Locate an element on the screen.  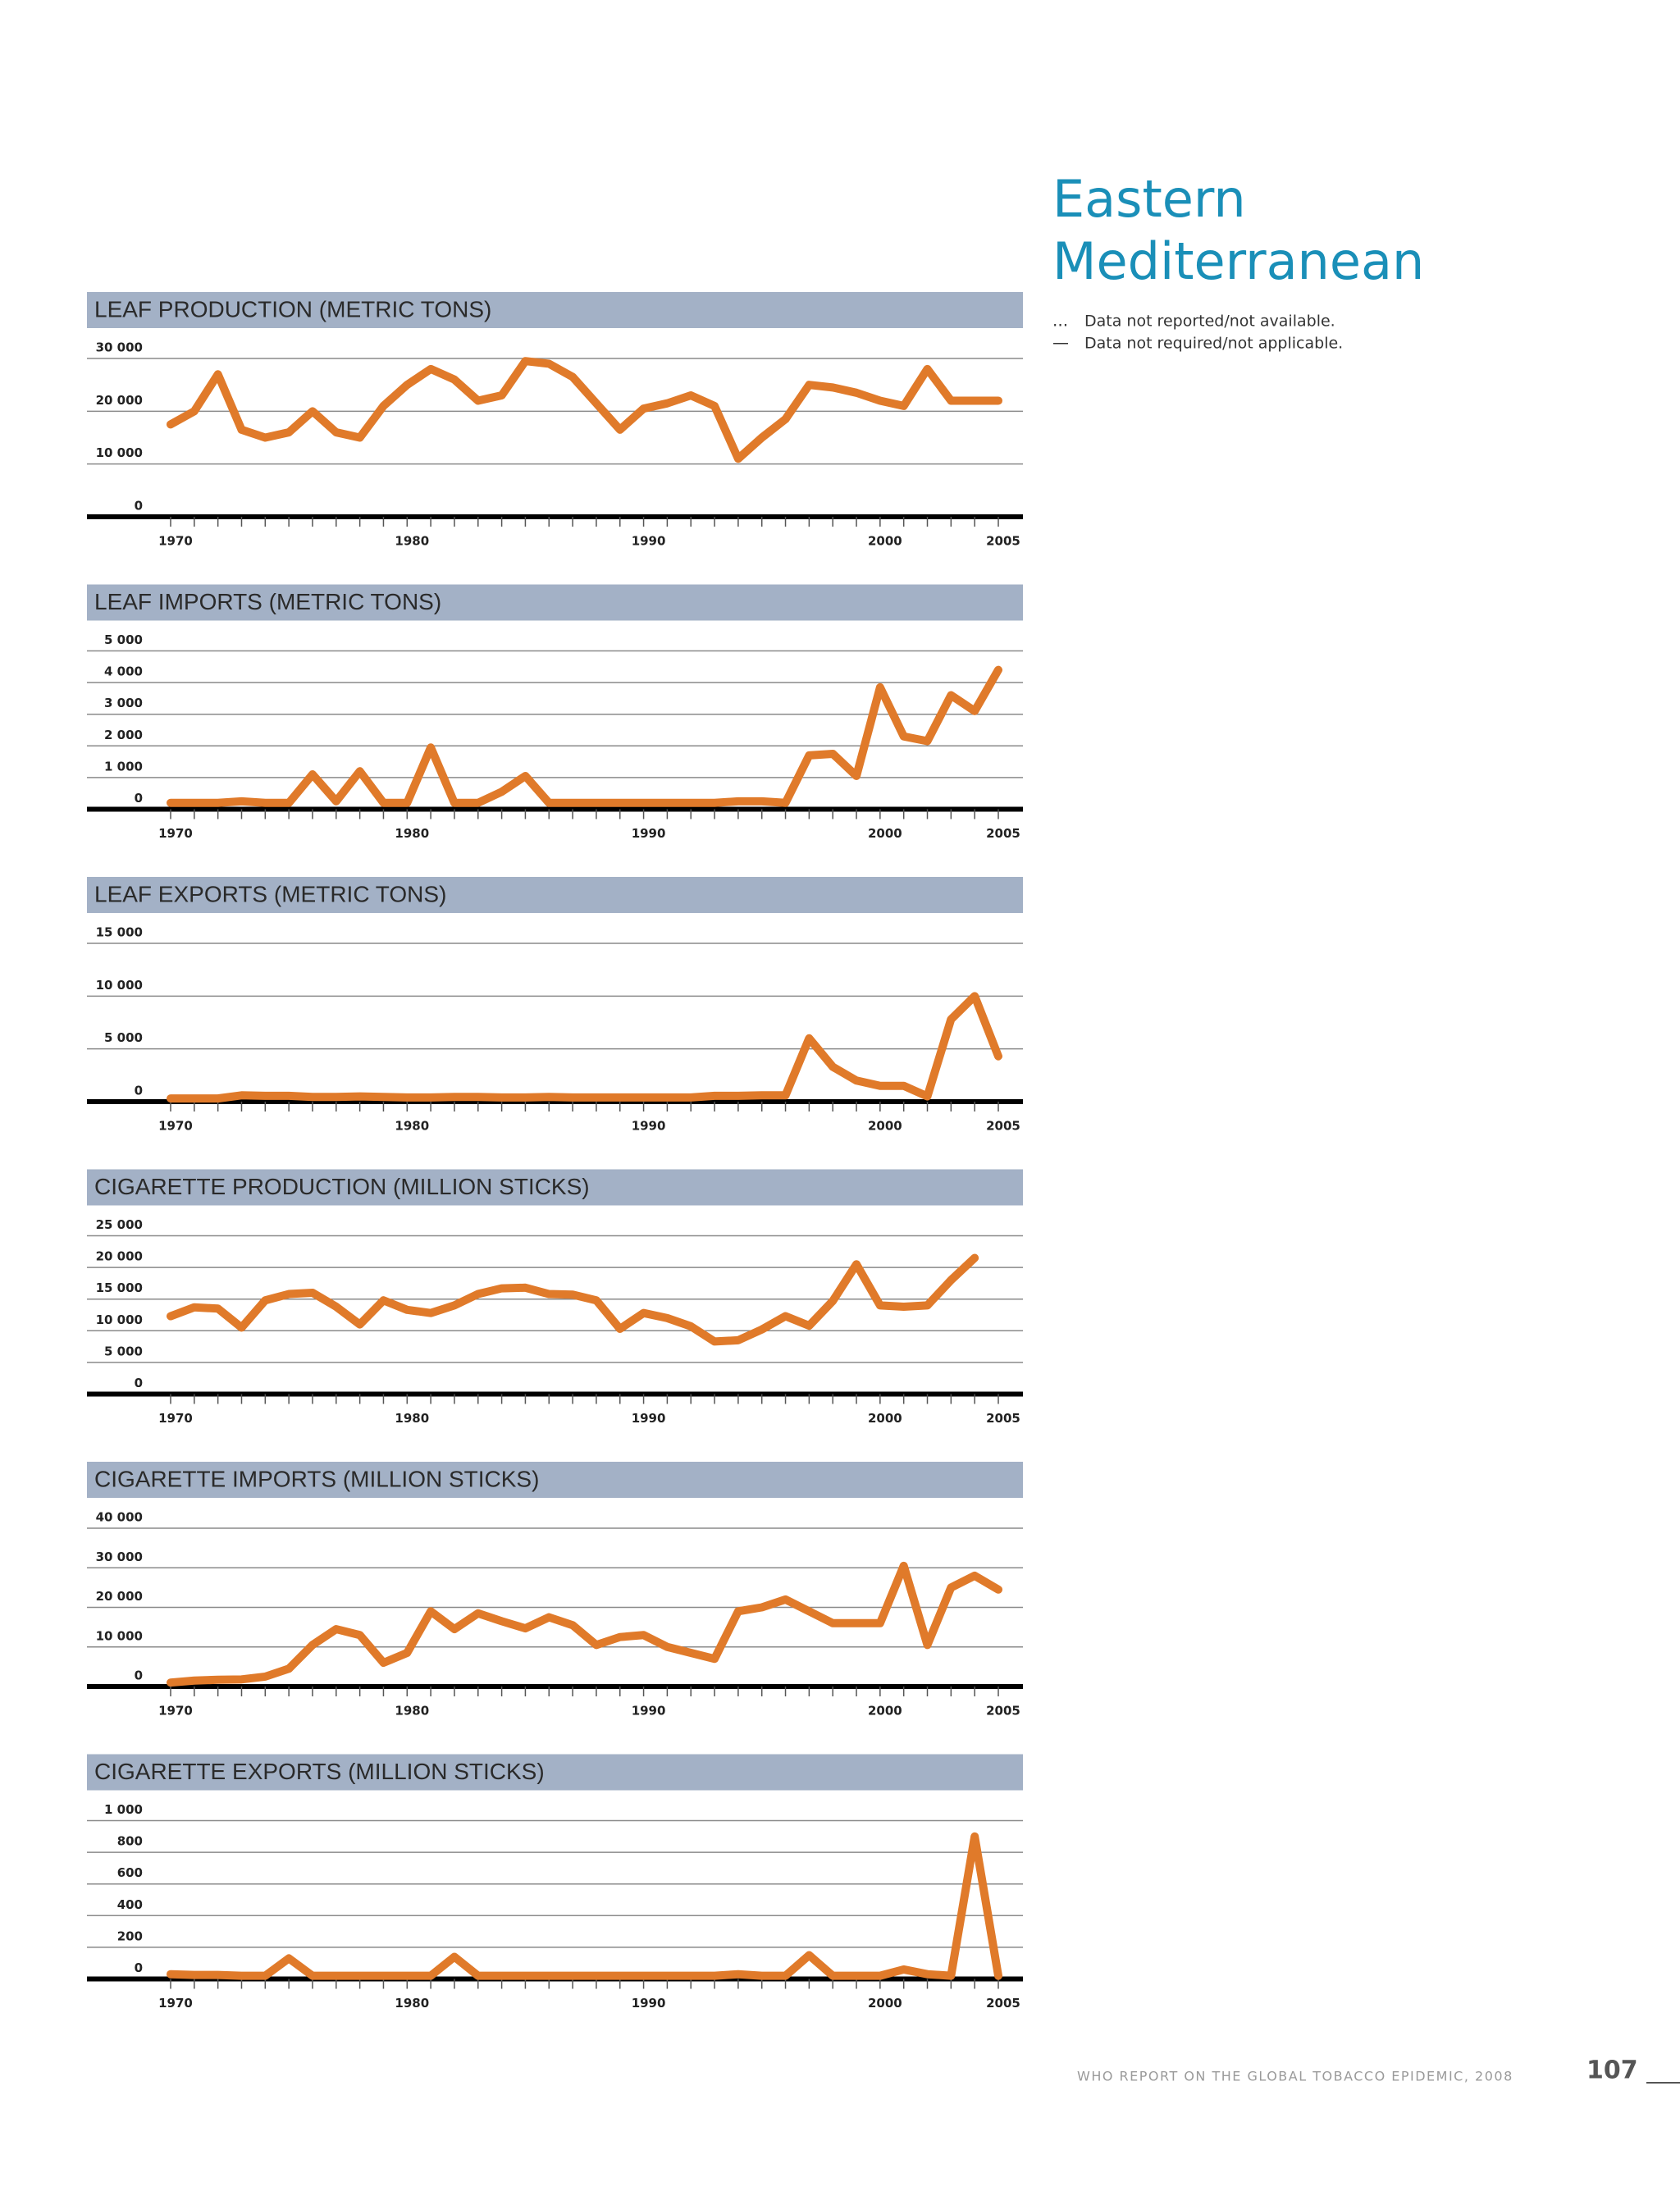
note-symbol: — is located at coordinates (1061, 343).